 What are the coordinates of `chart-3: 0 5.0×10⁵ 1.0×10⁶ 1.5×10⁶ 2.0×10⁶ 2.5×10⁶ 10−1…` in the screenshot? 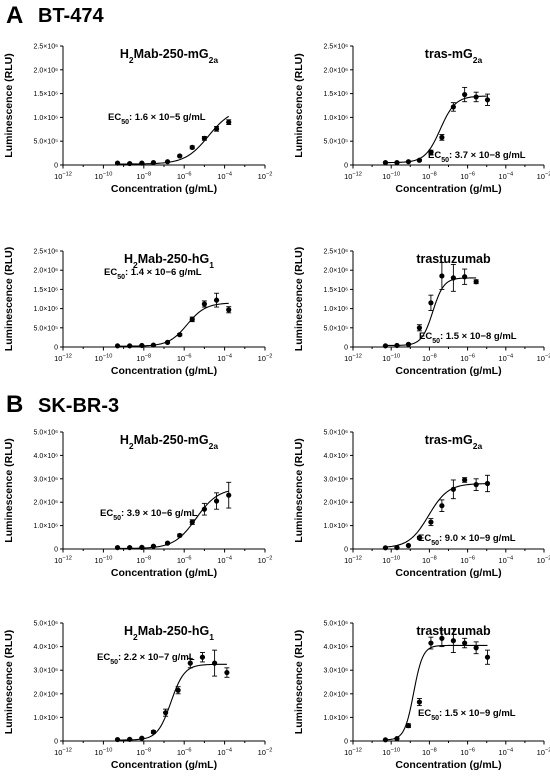 It's located at (137, 312).